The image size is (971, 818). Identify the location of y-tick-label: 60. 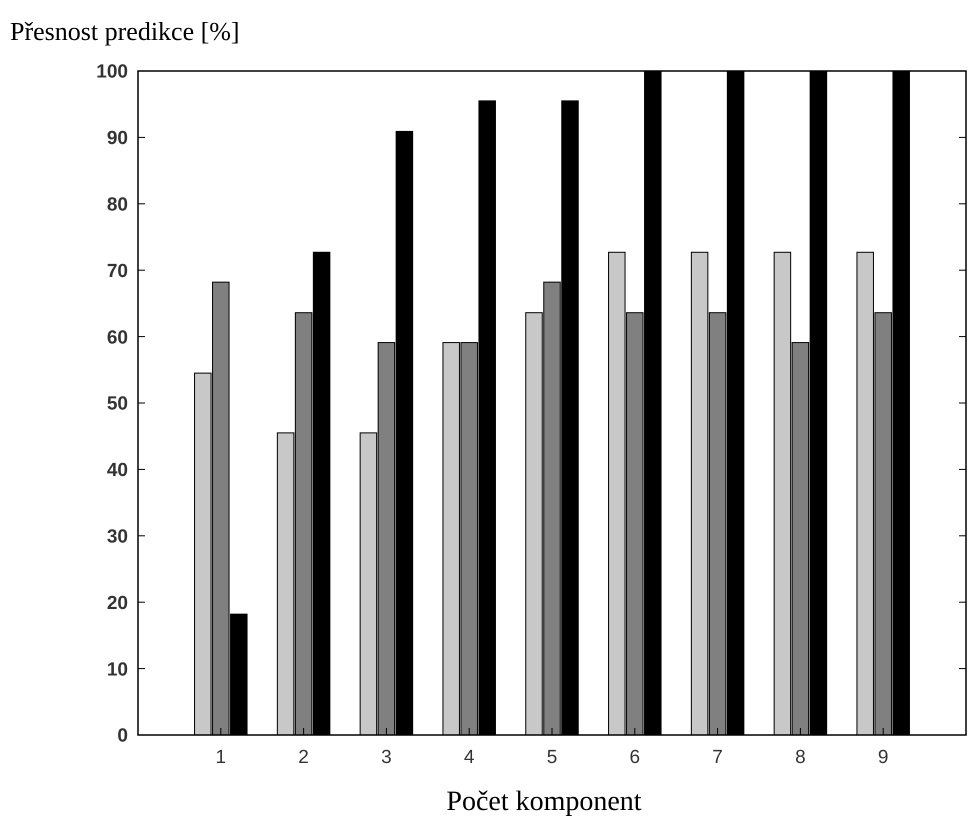
(117, 337).